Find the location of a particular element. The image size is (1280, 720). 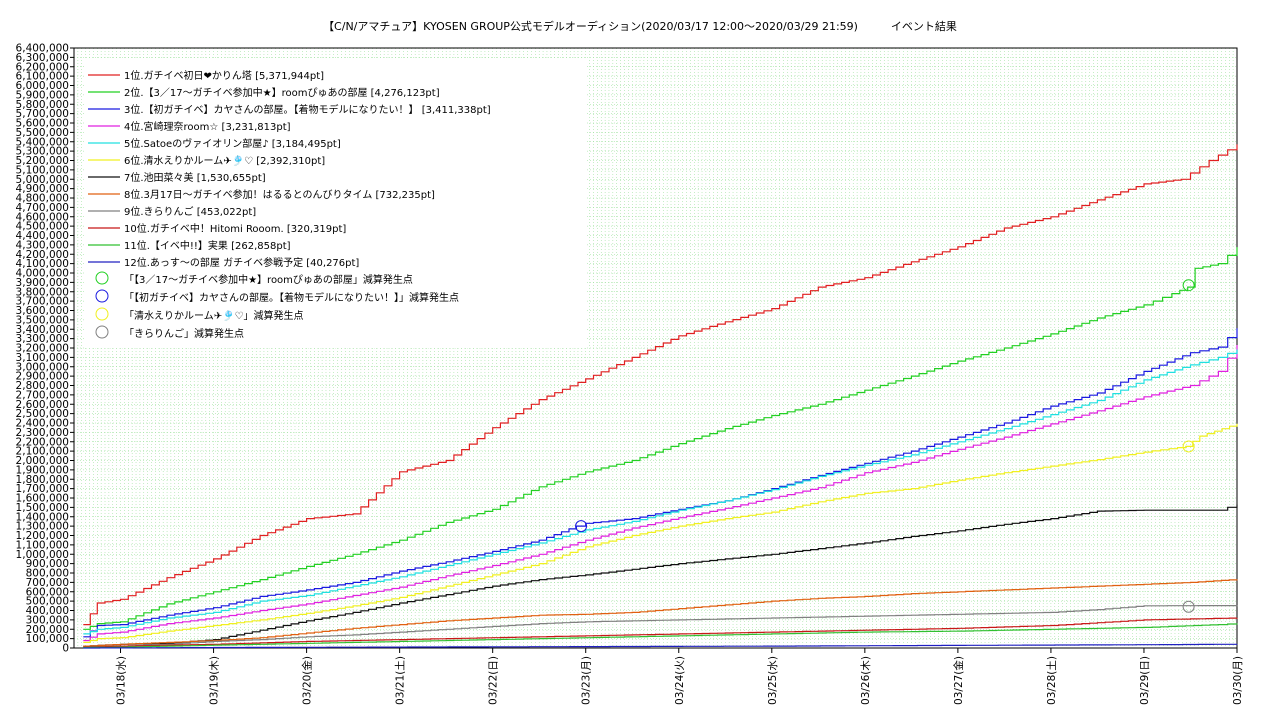

y-tick-label: 6,100,000 is located at coordinates (42, 77).